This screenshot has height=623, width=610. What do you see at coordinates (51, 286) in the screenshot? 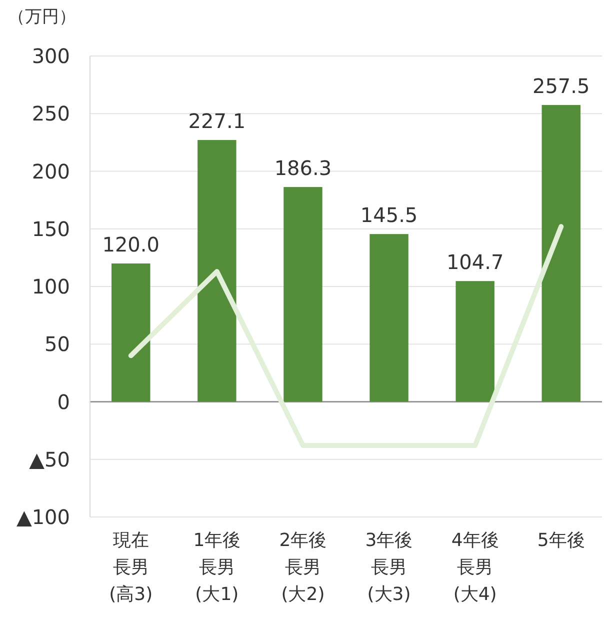
I see `y-tick-label: 100` at bounding box center [51, 286].